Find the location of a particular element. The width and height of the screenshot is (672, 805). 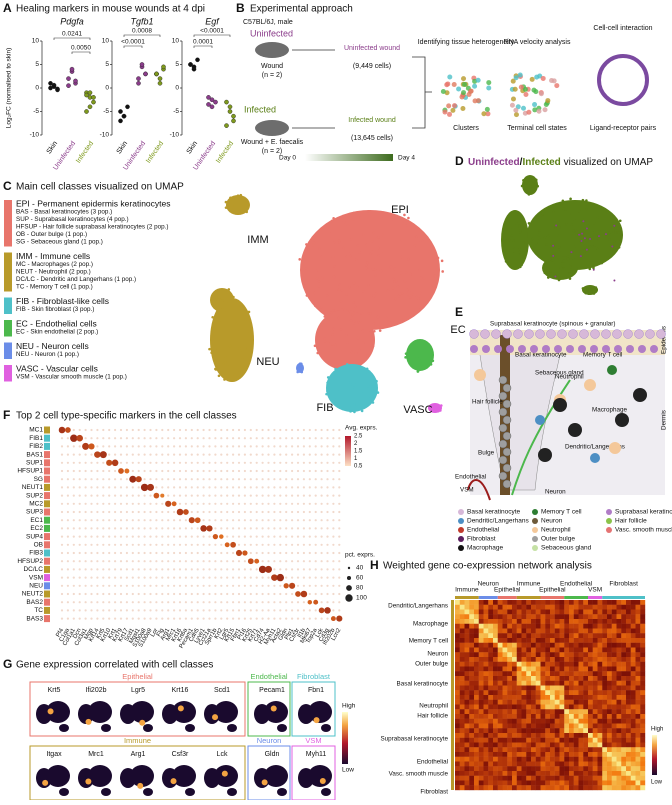

legend-swatch is located at coordinates (535, 530).